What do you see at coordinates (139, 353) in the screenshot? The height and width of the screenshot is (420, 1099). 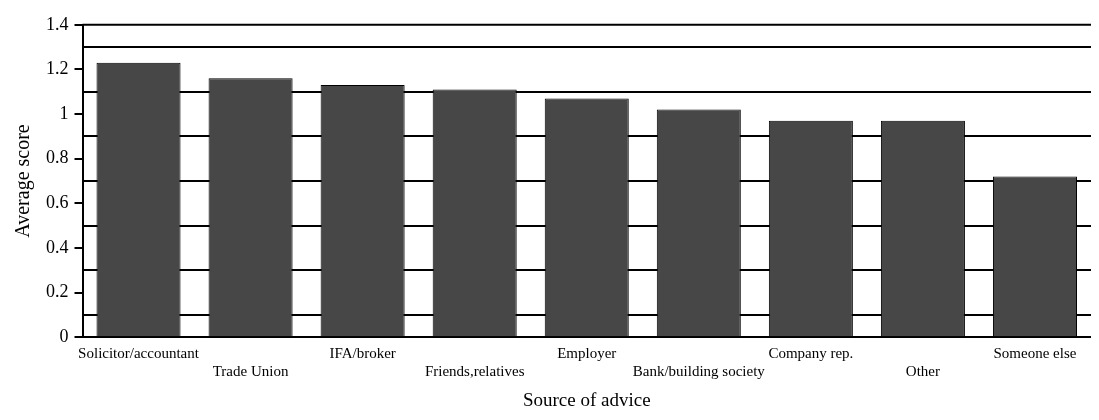 I see `x-tick-label: Solicitor/accountant` at bounding box center [139, 353].